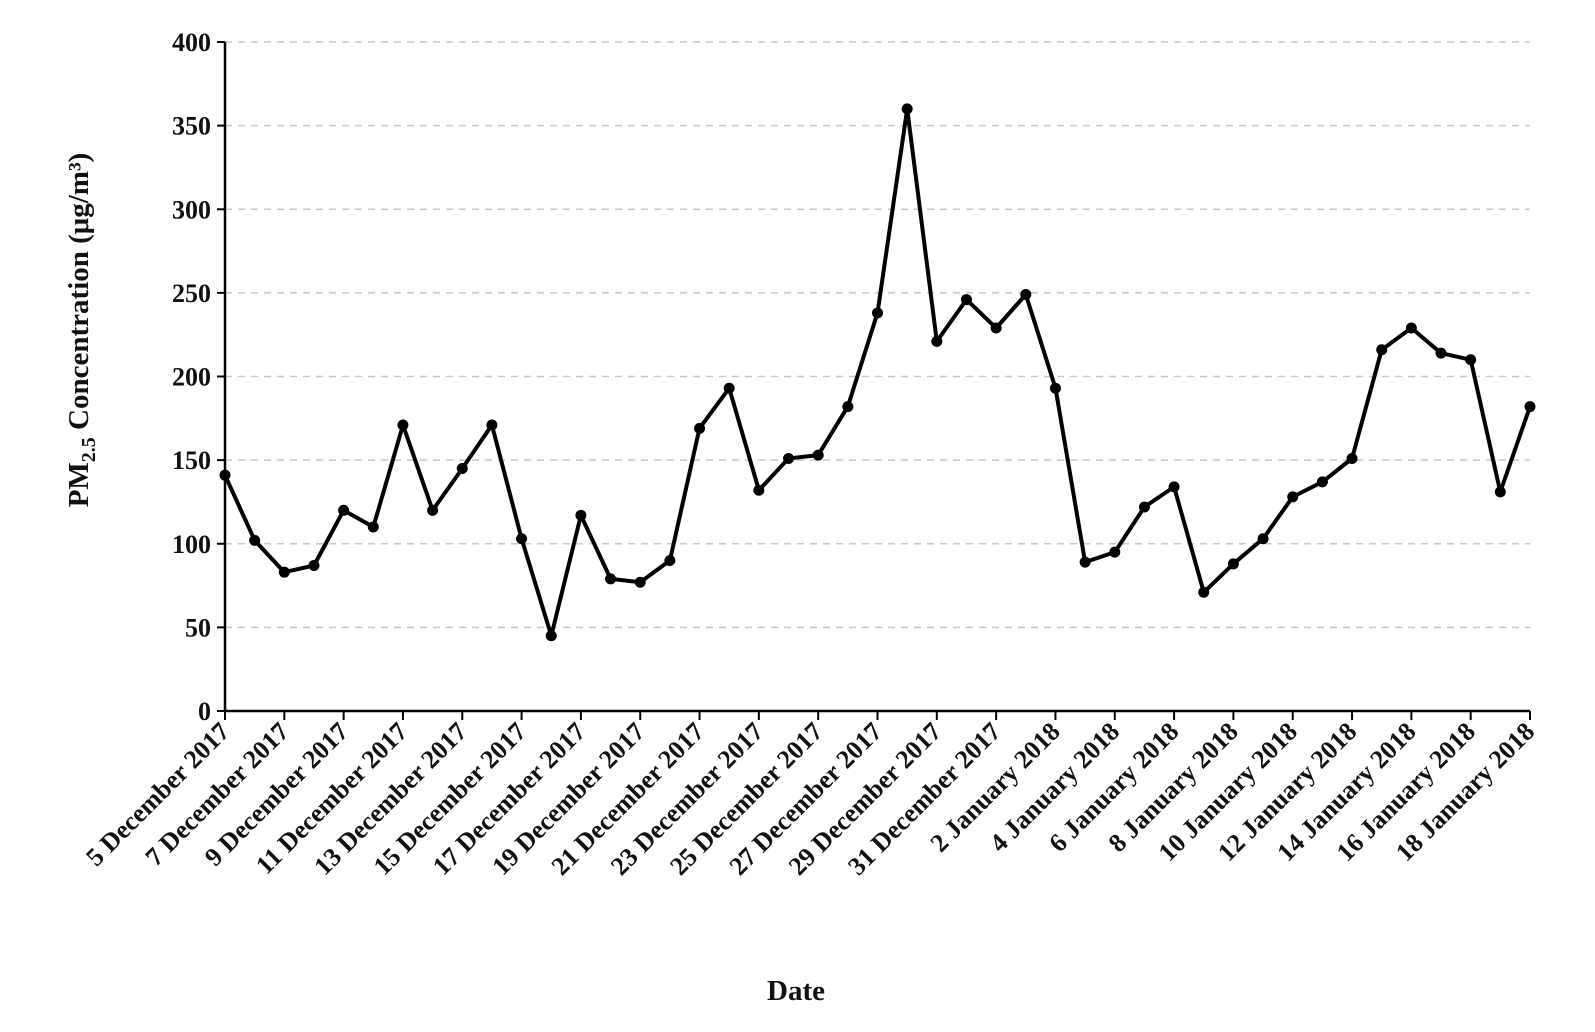 This screenshot has height=1032, width=1595. What do you see at coordinates (89, 449) in the screenshot?
I see `y-axis-title-subscript: 2.5` at bounding box center [89, 449].